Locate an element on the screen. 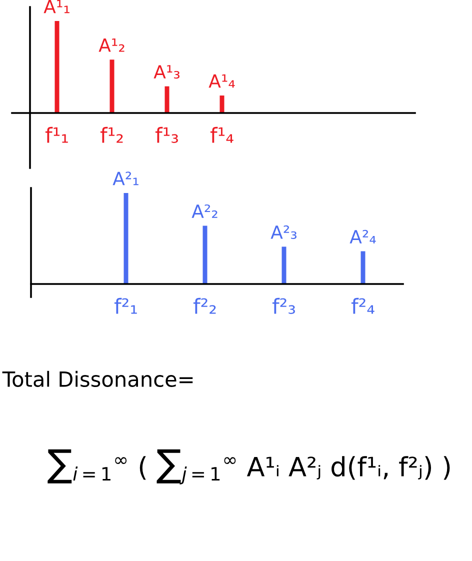  text: Total Dissonance= is located at coordinates (97, 379).